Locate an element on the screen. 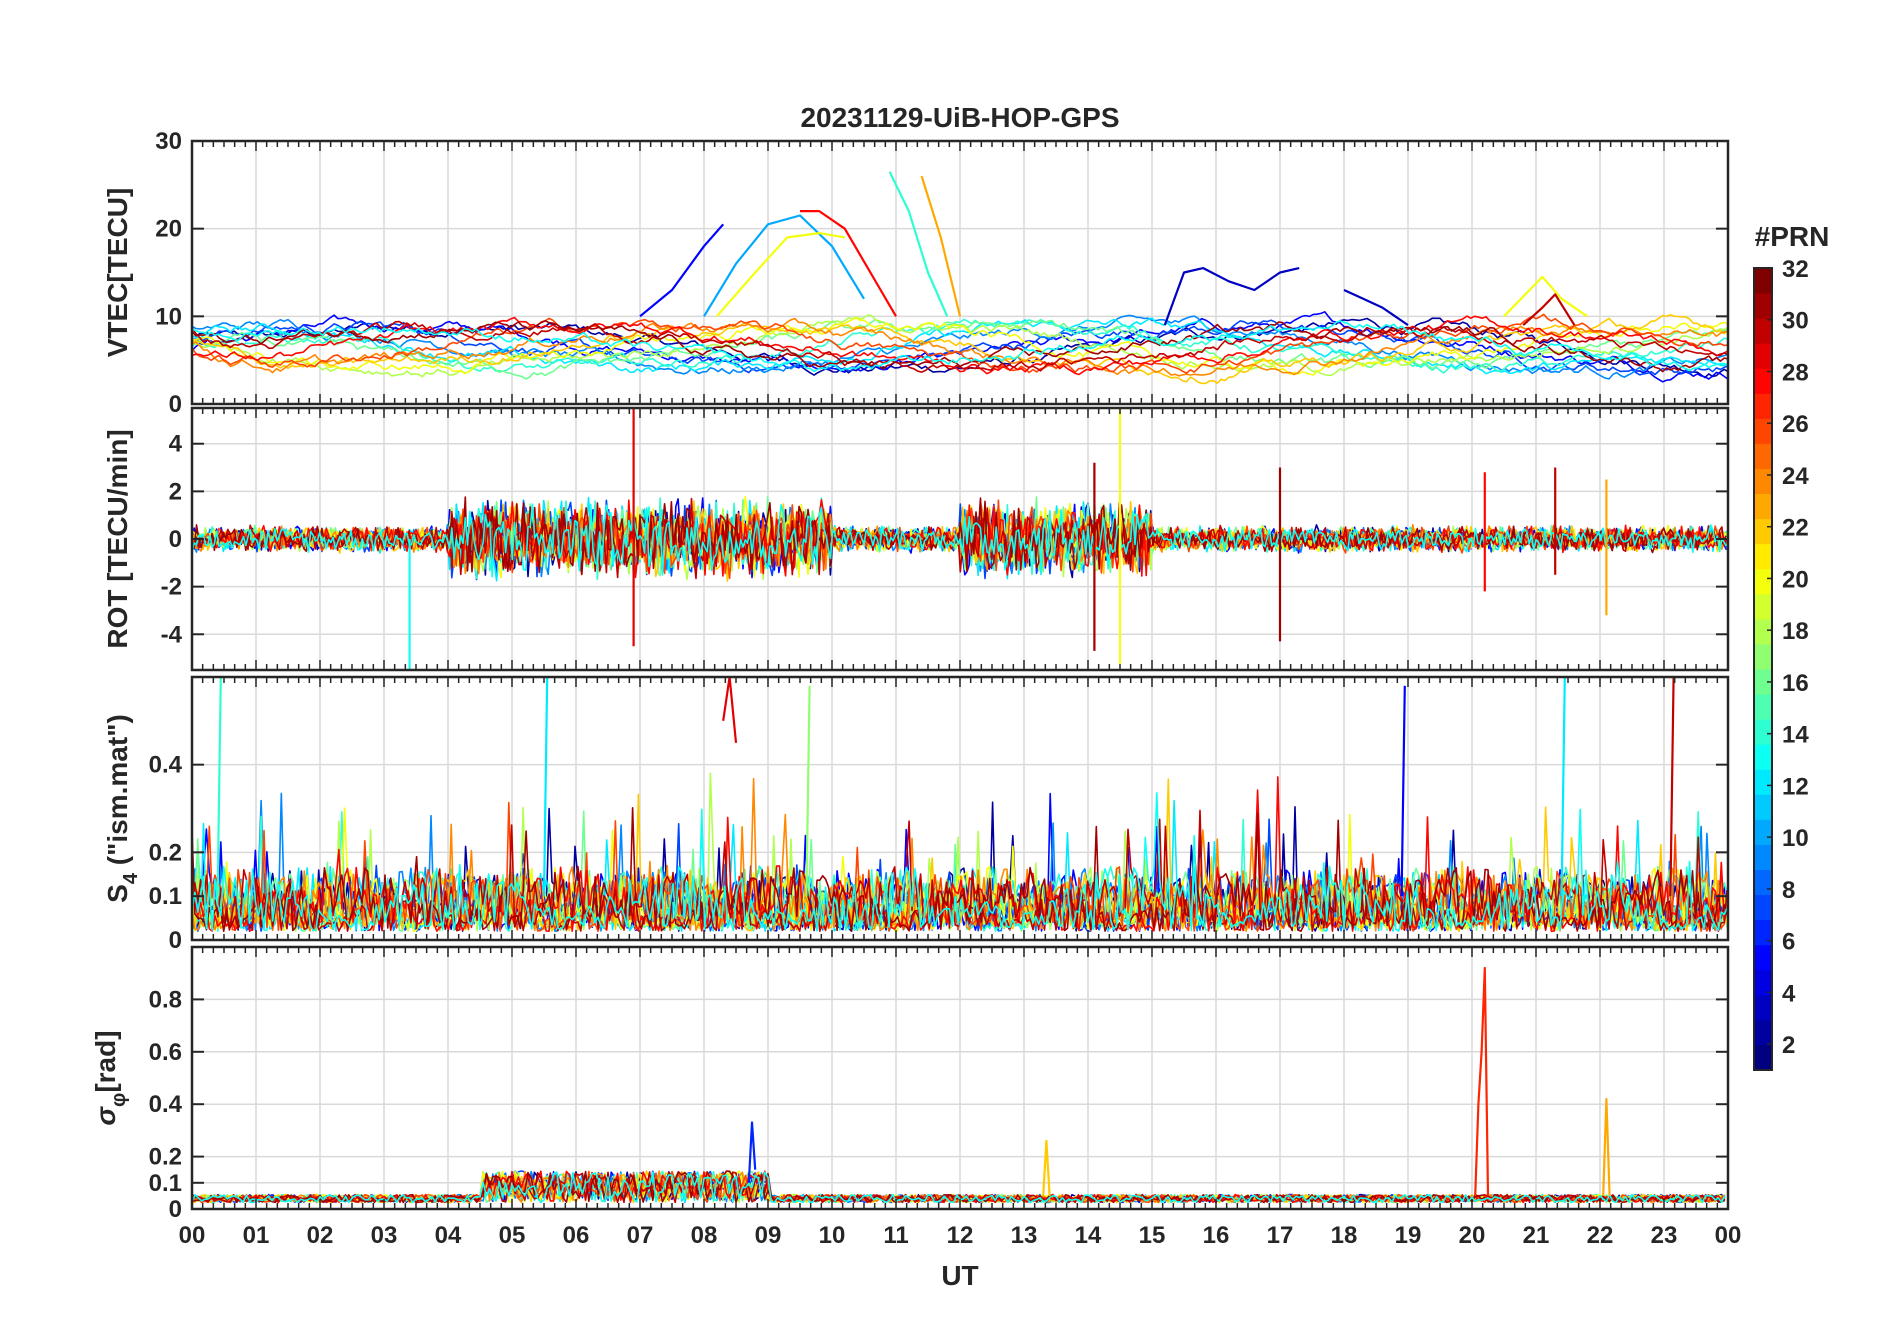 The height and width of the screenshot is (1330, 1902). colorbar-tick-label: 22 is located at coordinates (1795, 528).